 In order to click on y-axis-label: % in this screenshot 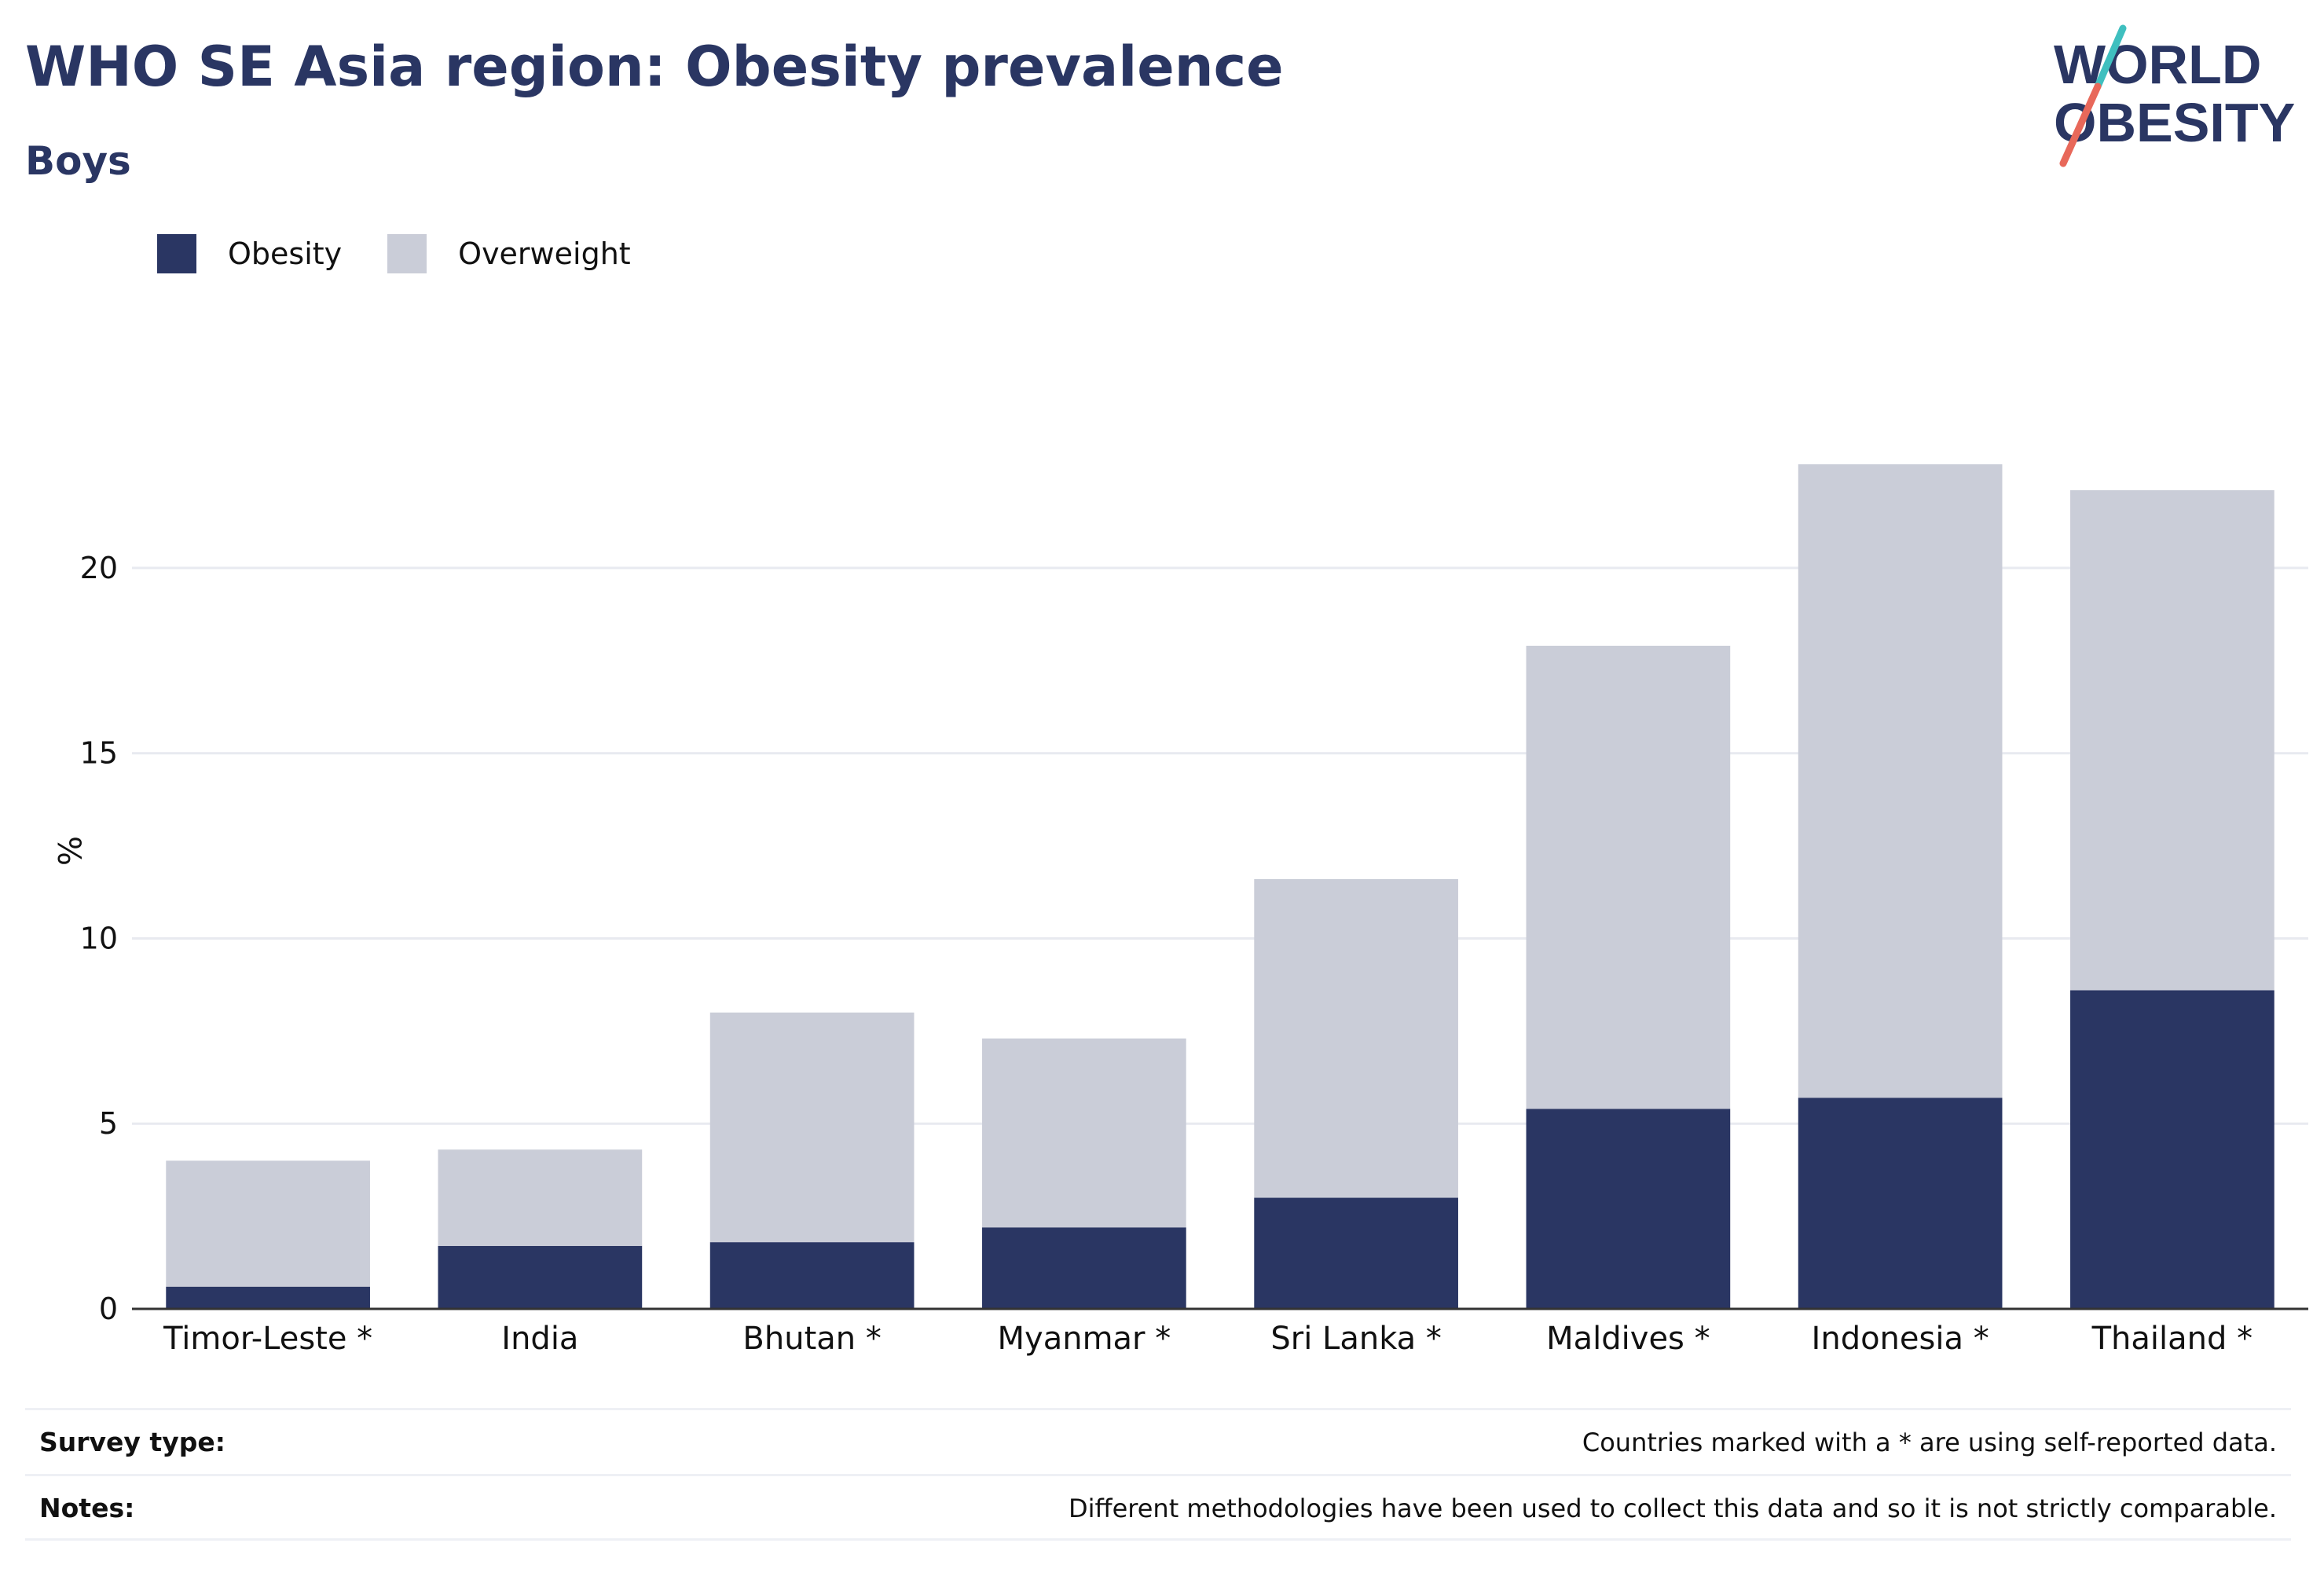, I will do `click(68, 851)`.